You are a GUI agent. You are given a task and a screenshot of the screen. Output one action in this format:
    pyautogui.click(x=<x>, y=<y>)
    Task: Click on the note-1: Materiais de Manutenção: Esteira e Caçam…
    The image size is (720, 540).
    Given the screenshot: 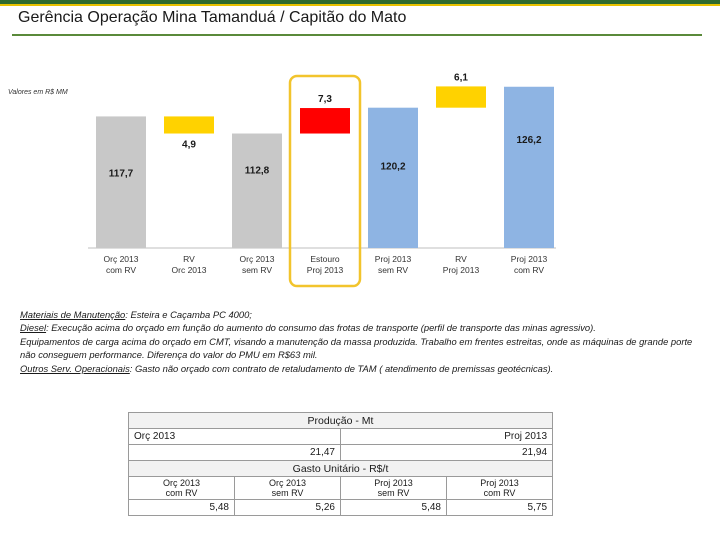 What is the action you would take?
    pyautogui.click(x=365, y=314)
    